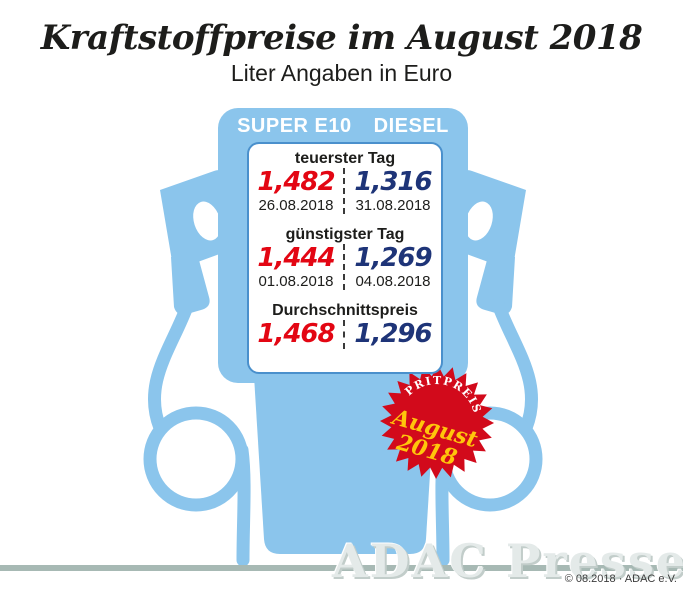 This screenshot has height=600, width=683. What do you see at coordinates (341, 73) in the screenshot?
I see `page-subtitle: Liter Angaben in Euro` at bounding box center [341, 73].